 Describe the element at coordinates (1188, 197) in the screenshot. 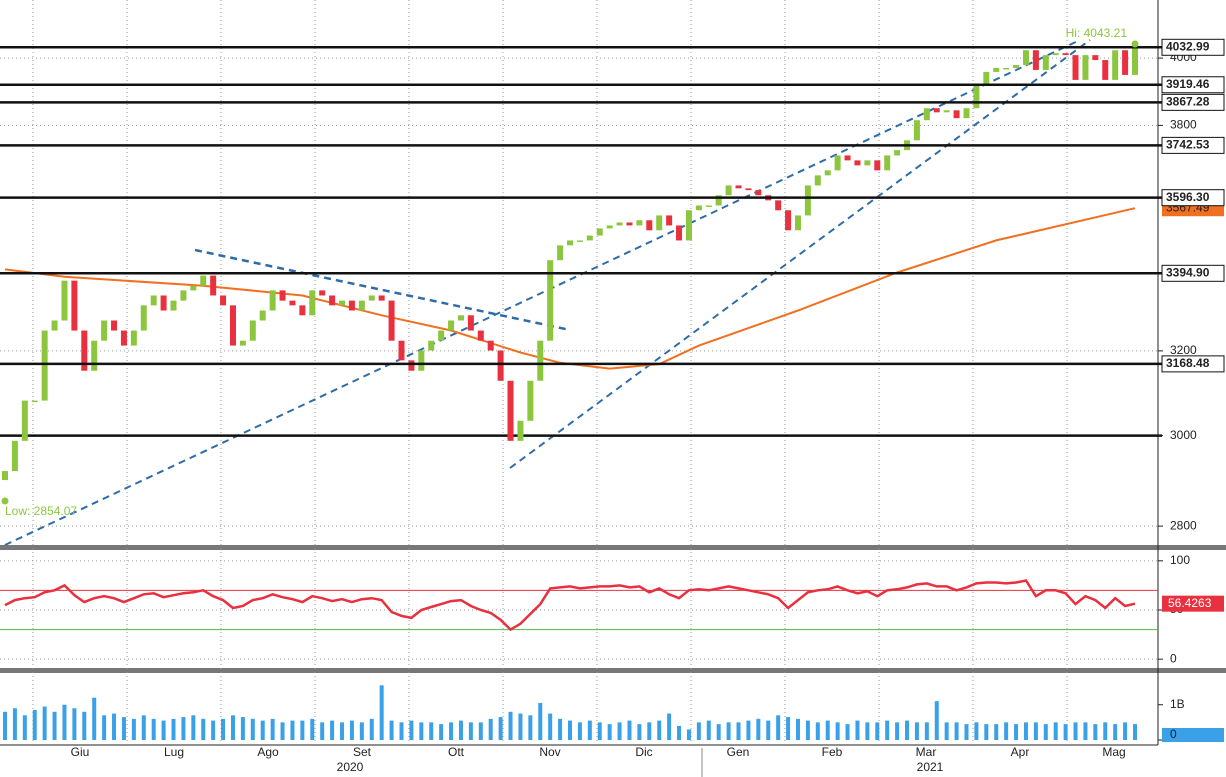

I see `level-label: 3596.30` at that location.